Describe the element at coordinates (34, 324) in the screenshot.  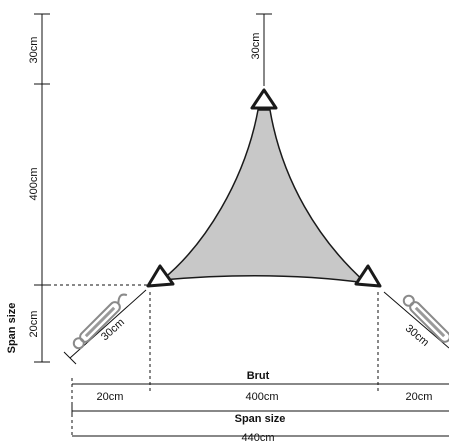
I see `label-left-20cm: 20cm` at that location.